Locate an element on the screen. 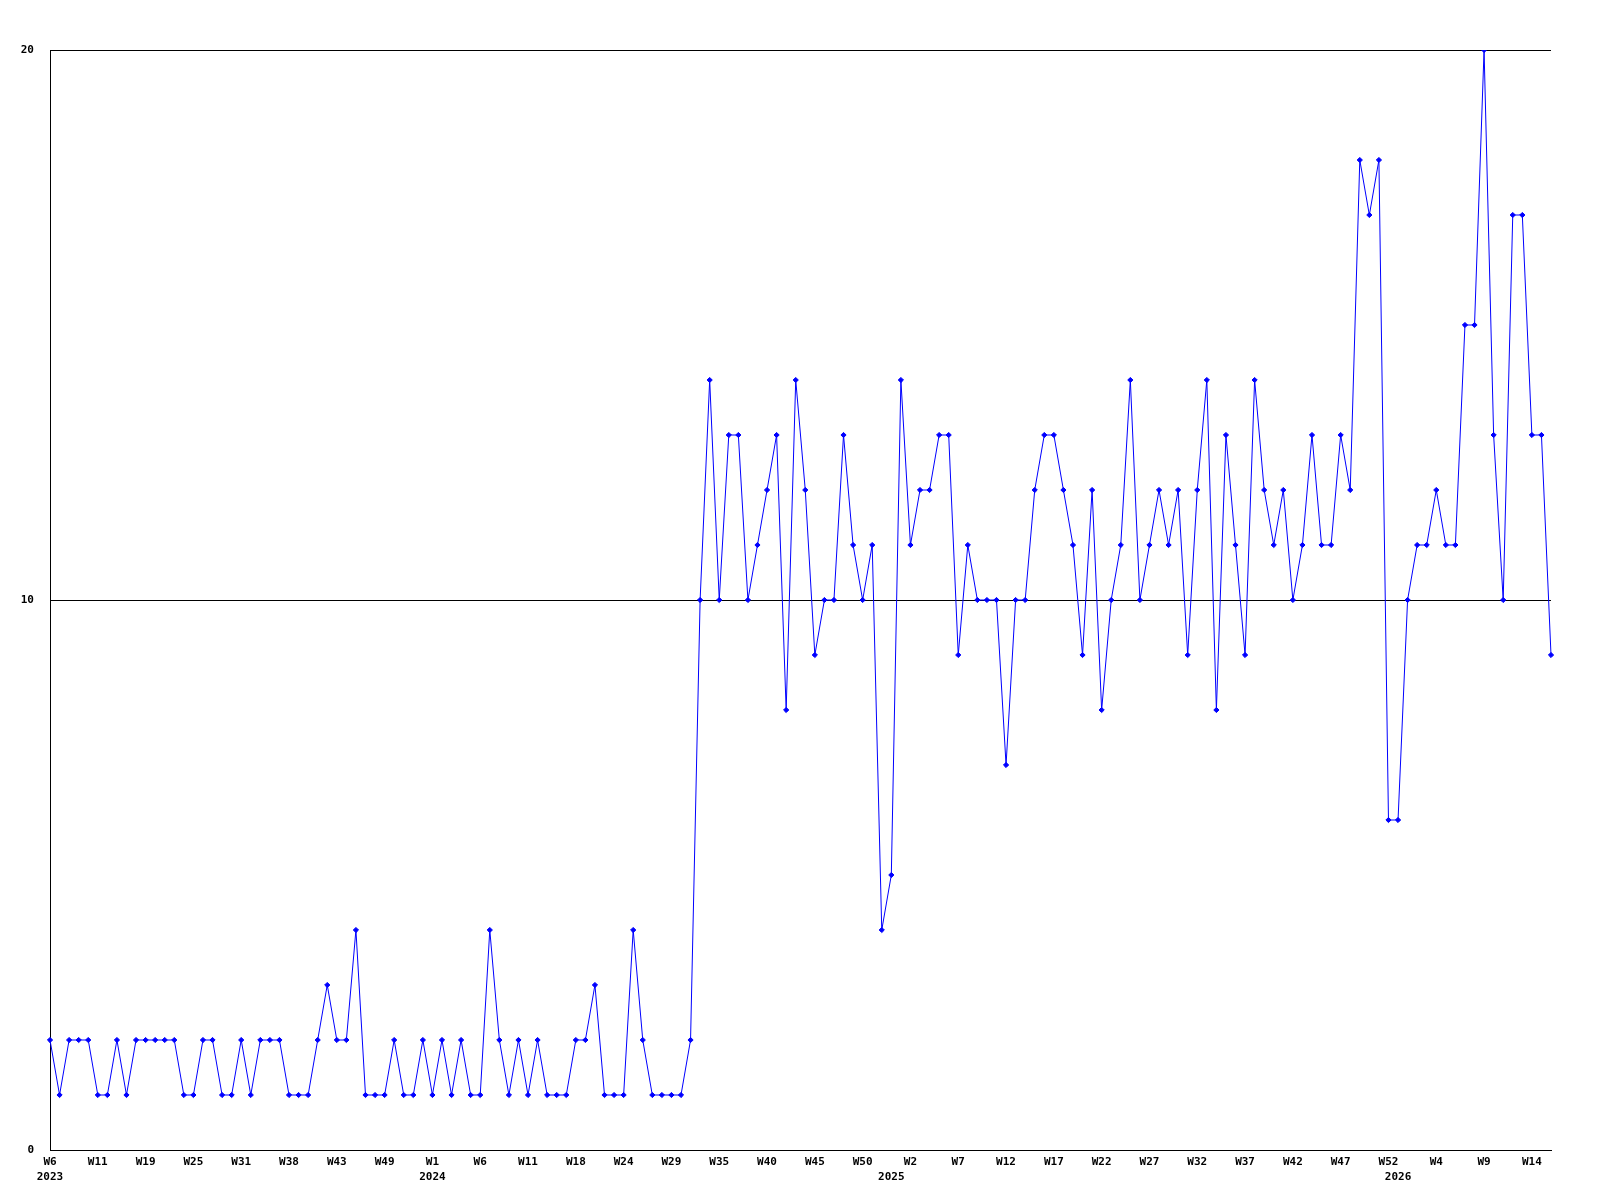 This screenshot has width=1600, height=1200. x-tick-label: W6 is located at coordinates (480, 1162).